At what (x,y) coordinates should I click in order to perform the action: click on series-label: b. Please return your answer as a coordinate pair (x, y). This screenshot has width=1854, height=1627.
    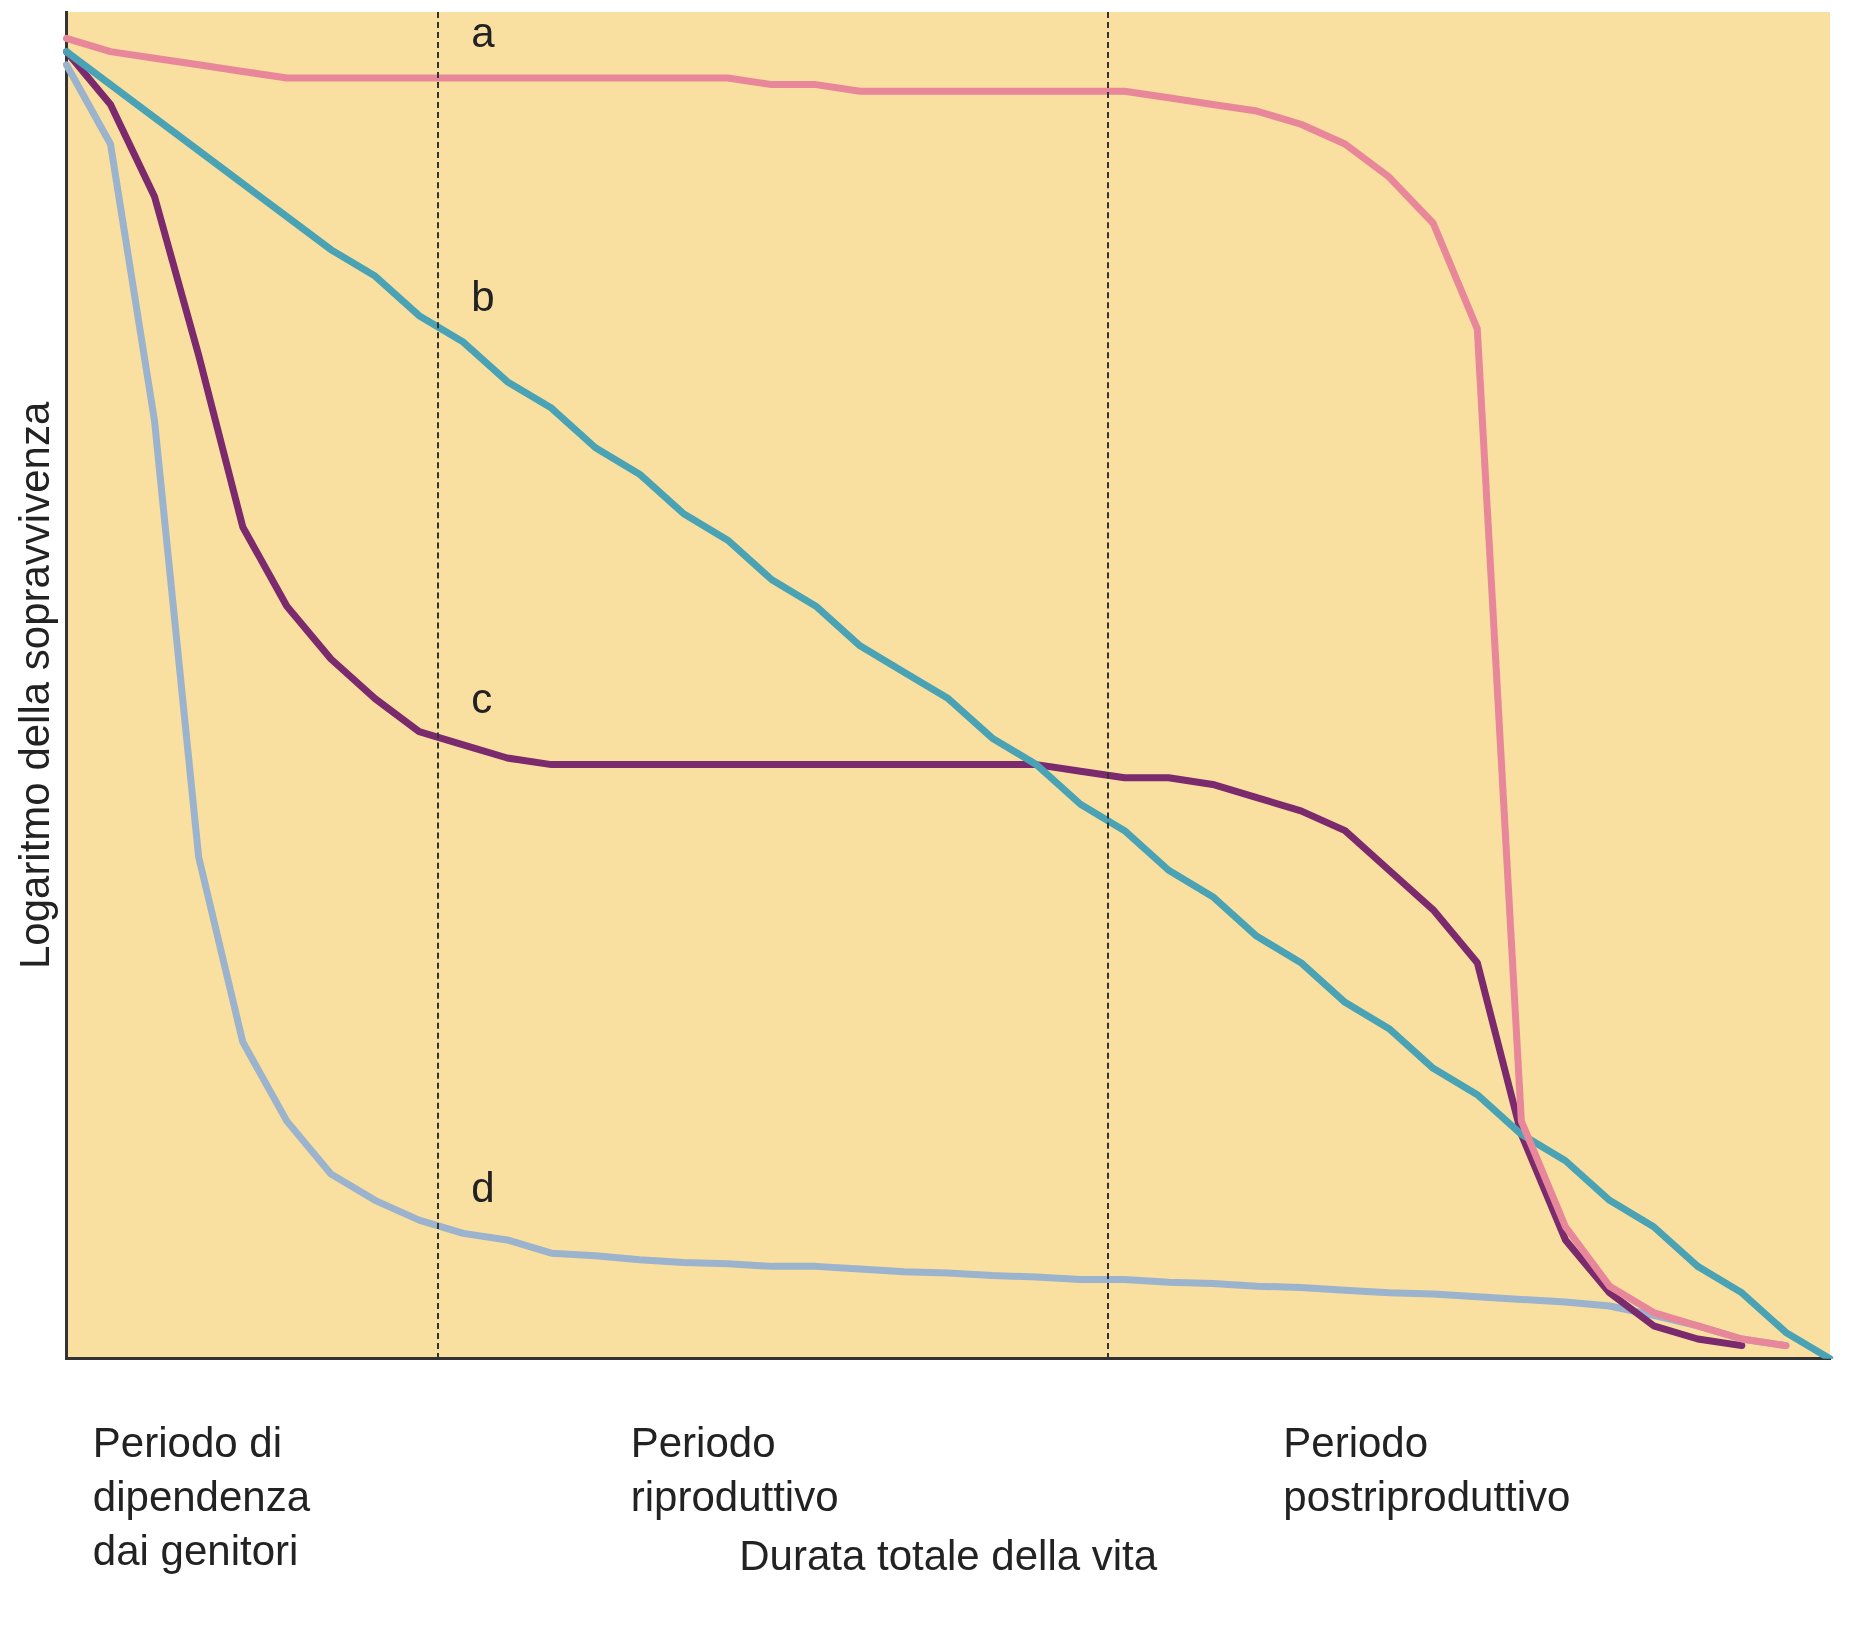
    Looking at the image, I should click on (483, 296).